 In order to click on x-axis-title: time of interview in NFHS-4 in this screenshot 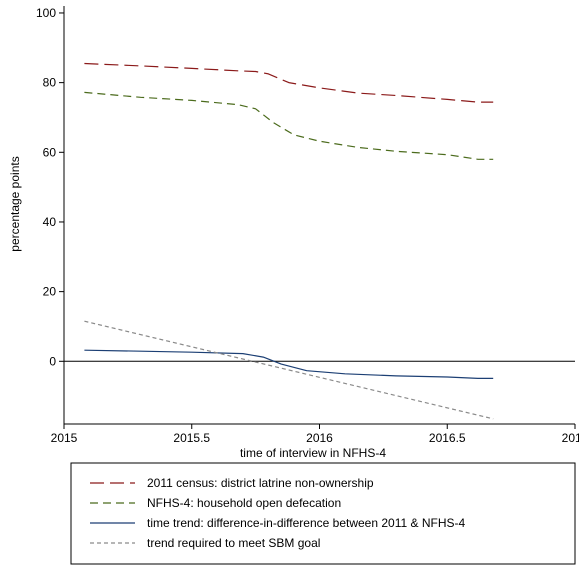, I will do `click(313, 453)`.